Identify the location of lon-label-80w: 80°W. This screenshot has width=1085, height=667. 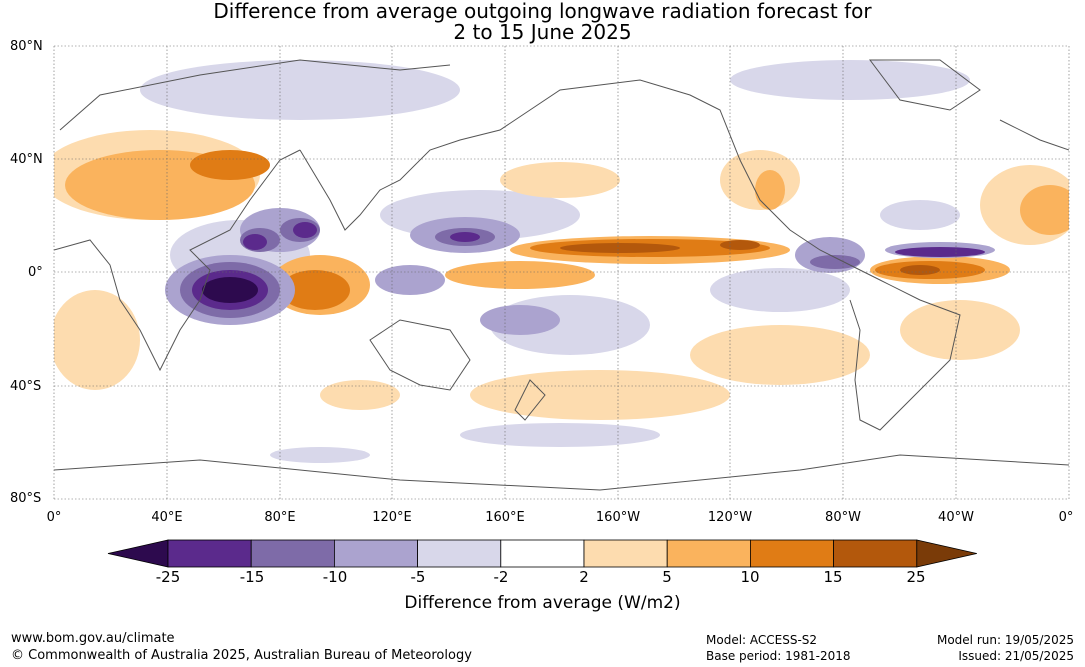
(843, 517).